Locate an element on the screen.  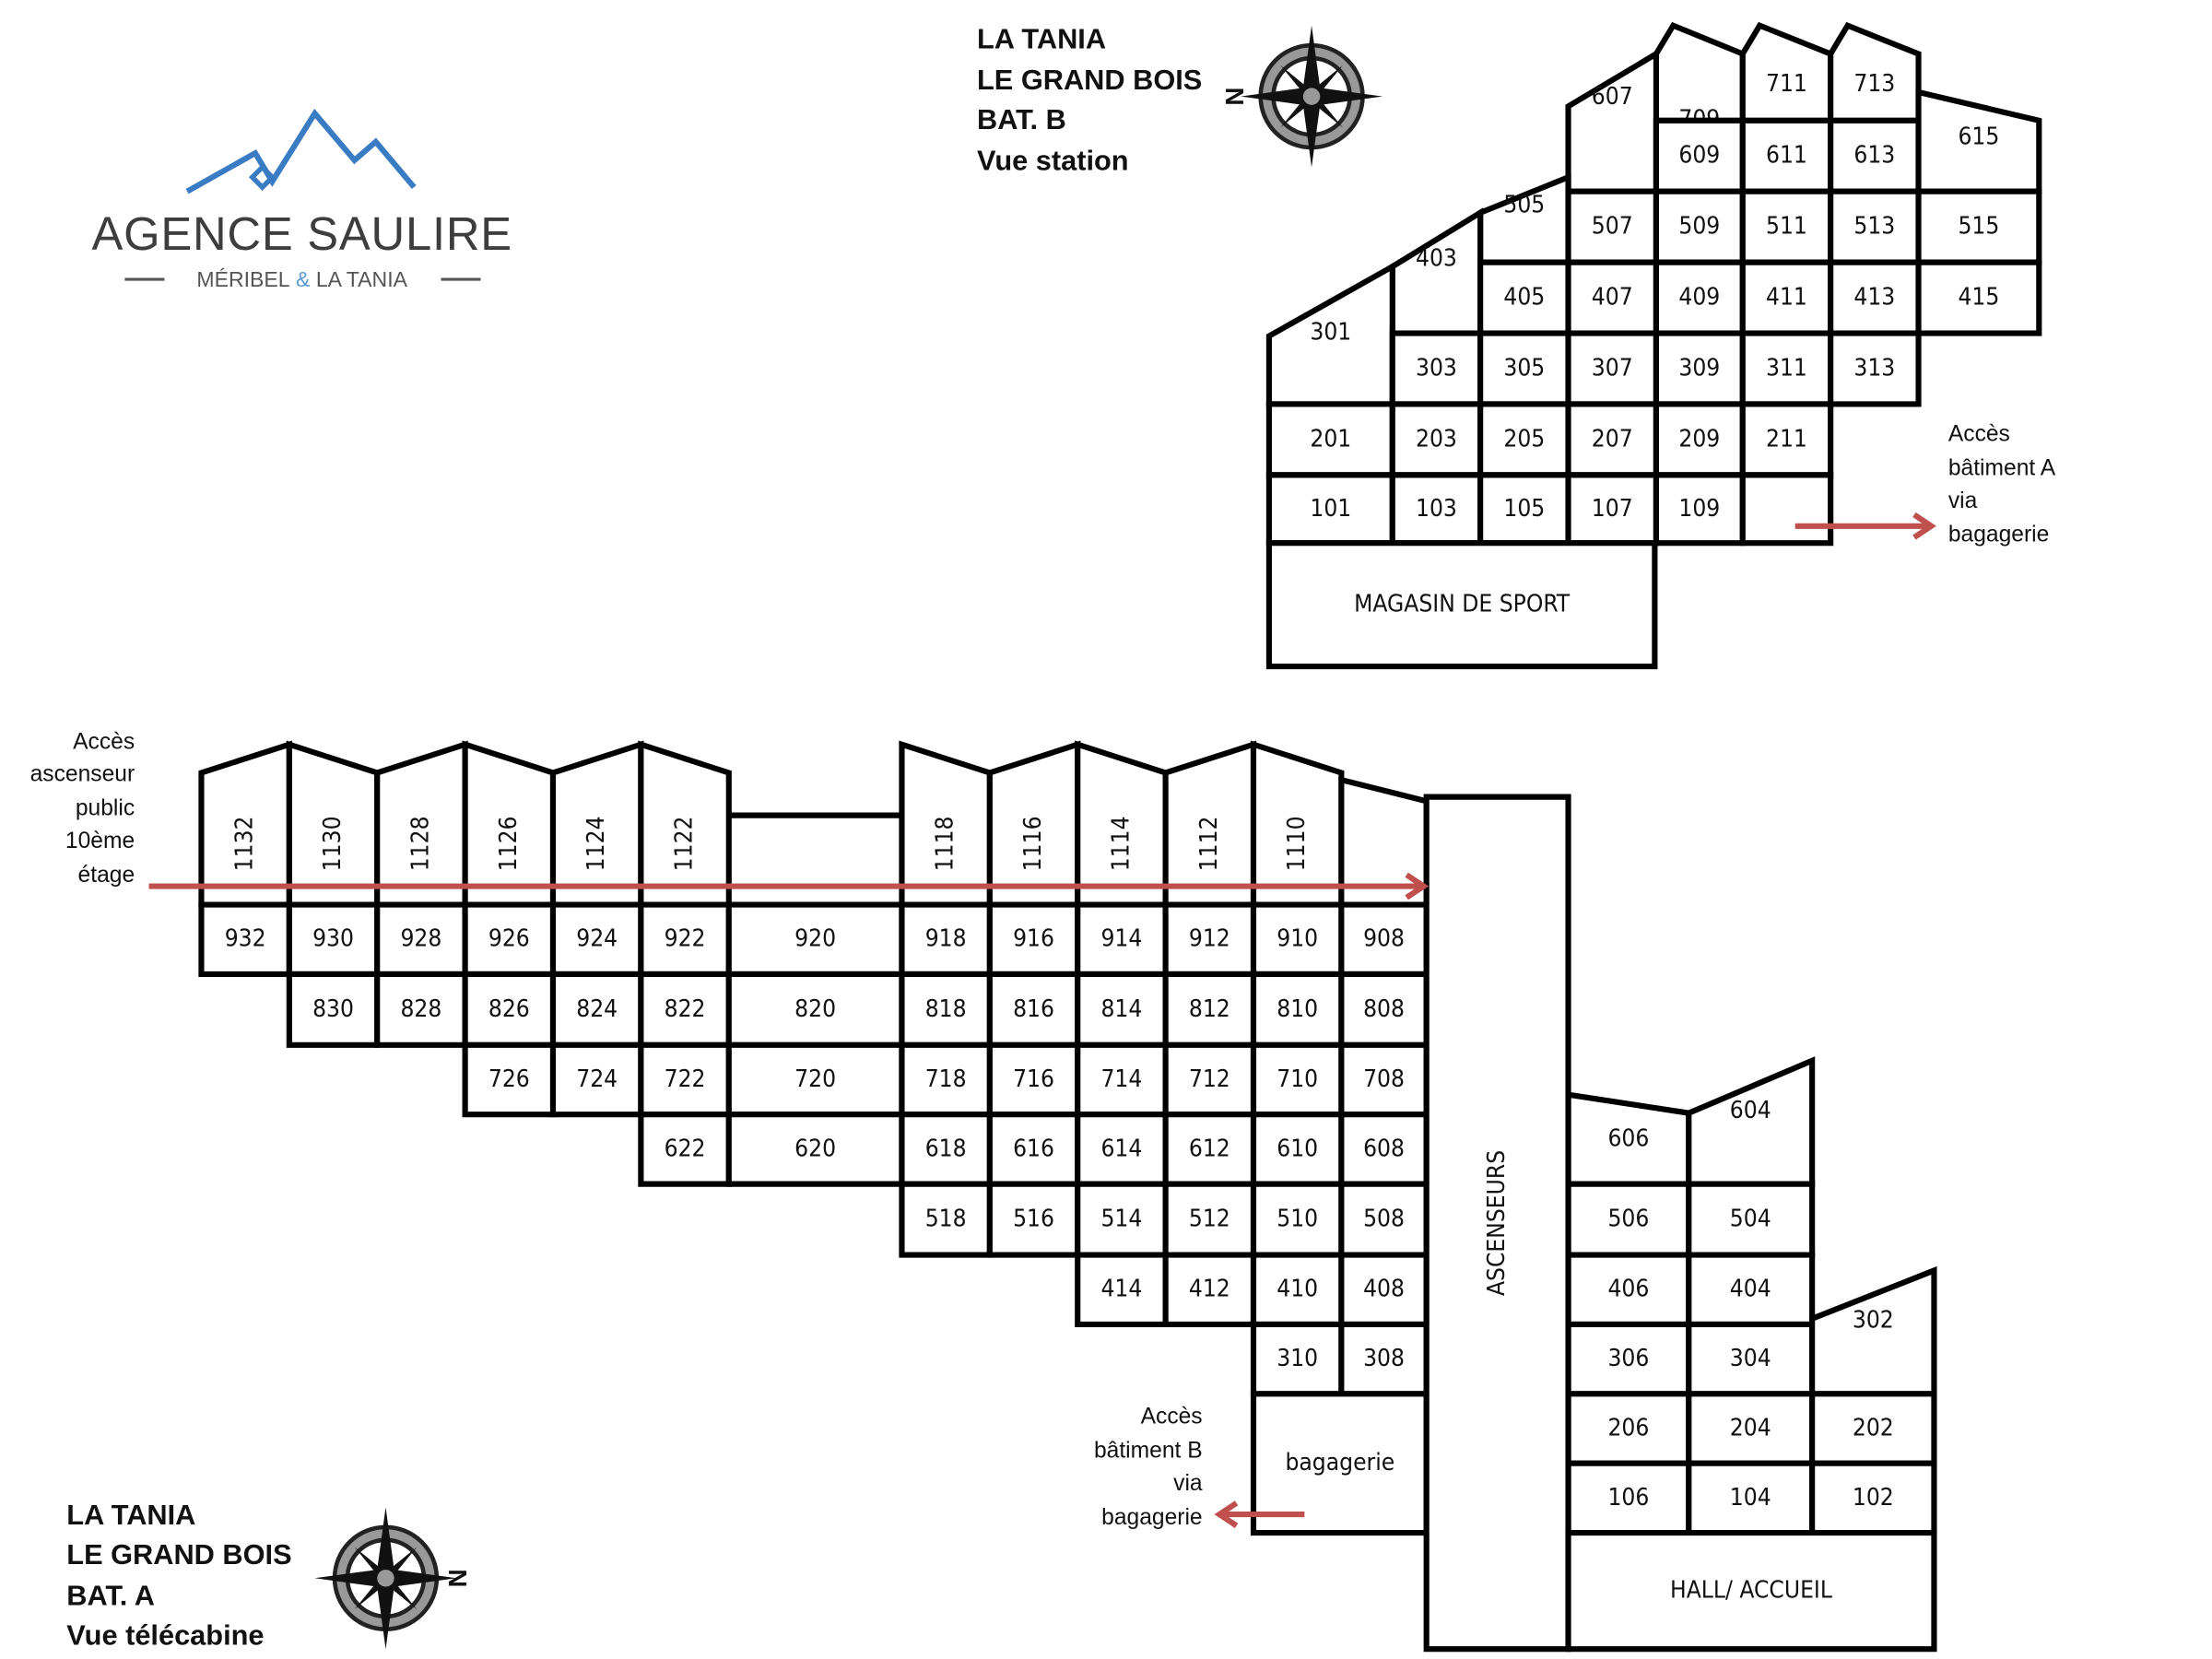
unit-307: 307 is located at coordinates (1612, 368).